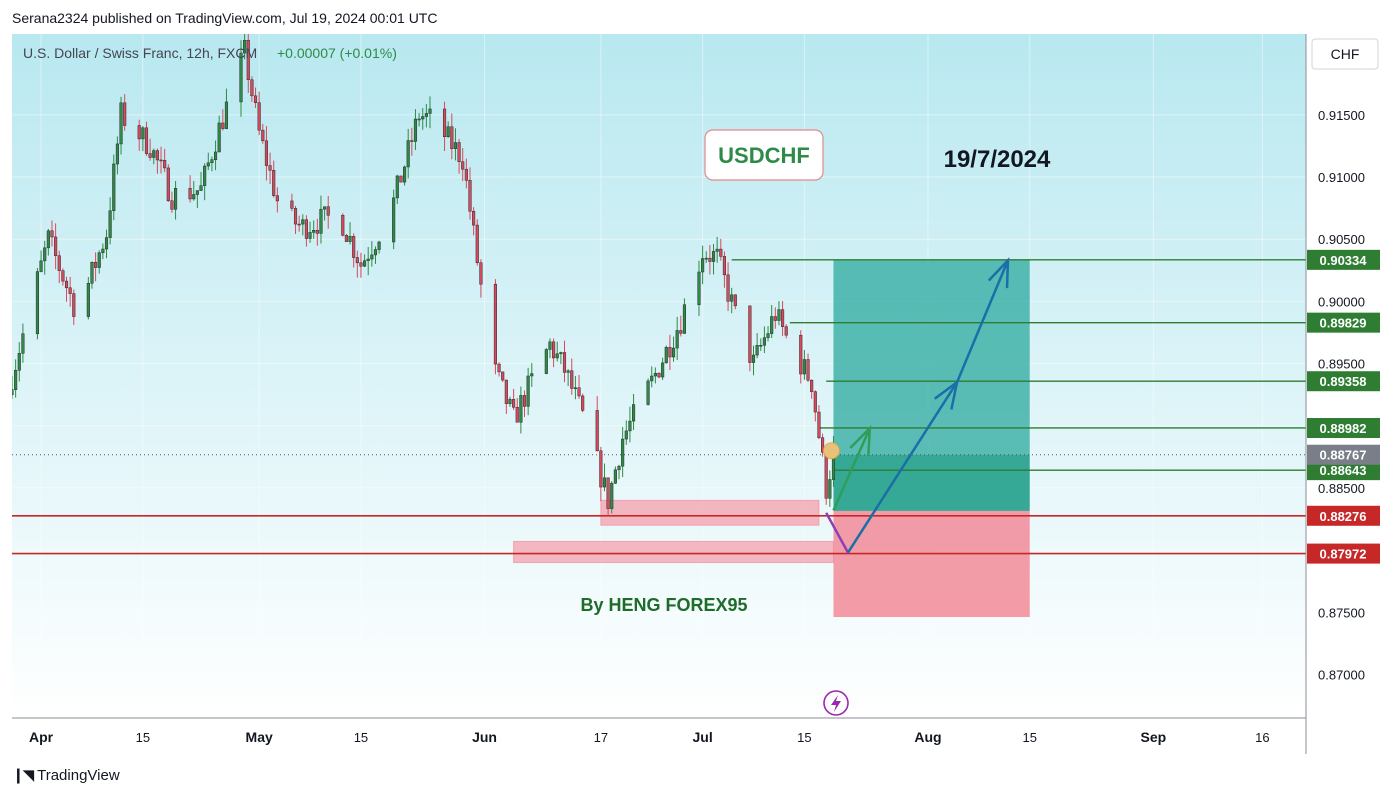  I want to click on small-up-arrow, so click(851, 469).